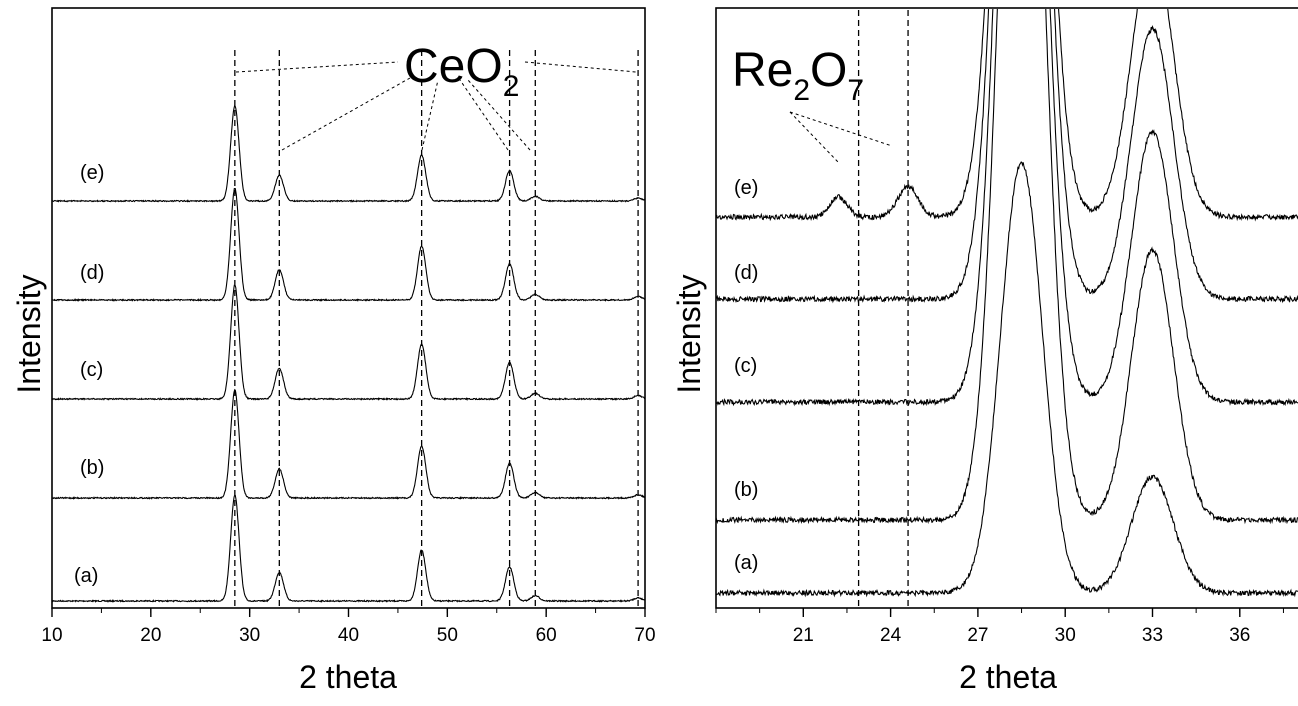  What do you see at coordinates (86, 576) in the screenshot?
I see `left-label-a: (a)` at bounding box center [86, 576].